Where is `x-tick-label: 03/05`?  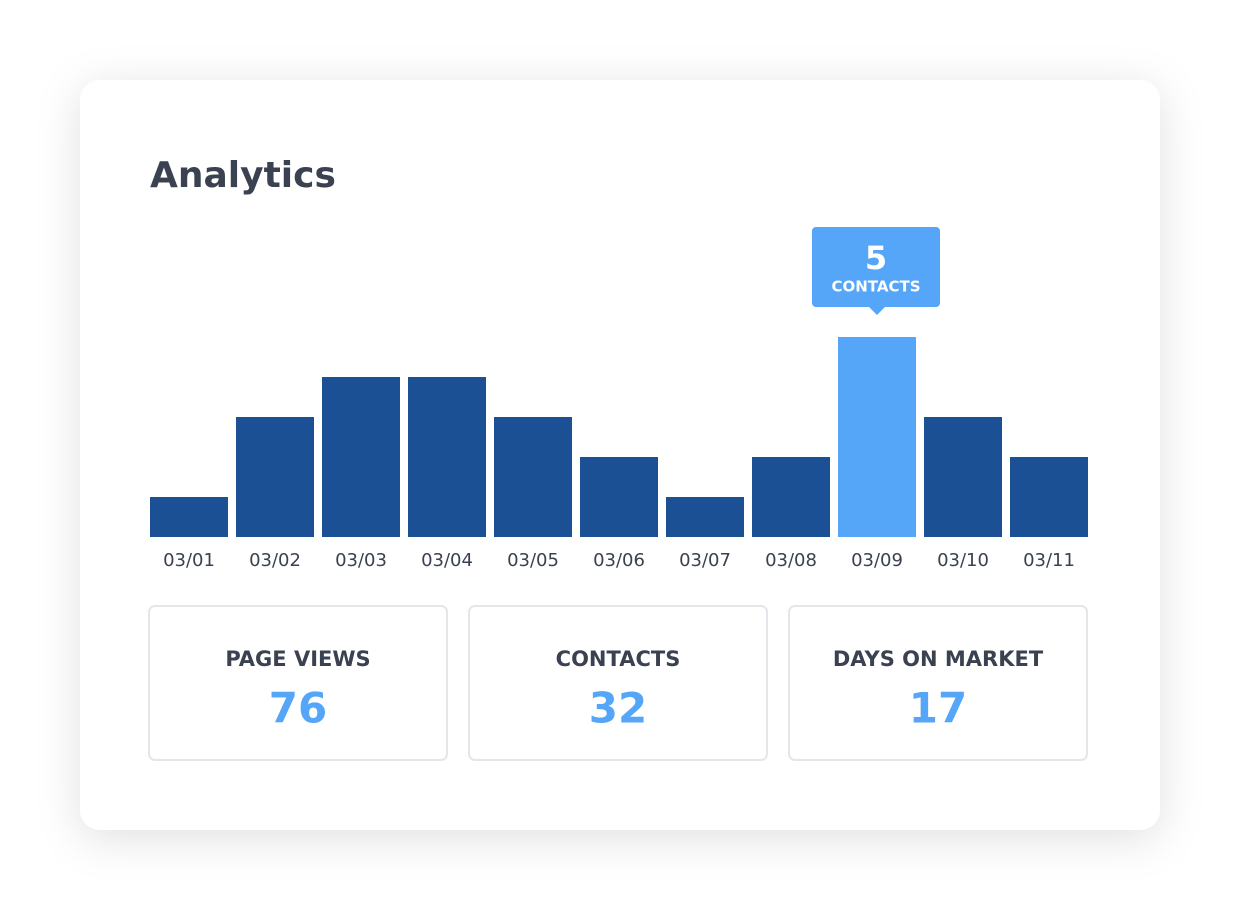 x-tick-label: 03/05 is located at coordinates (533, 560).